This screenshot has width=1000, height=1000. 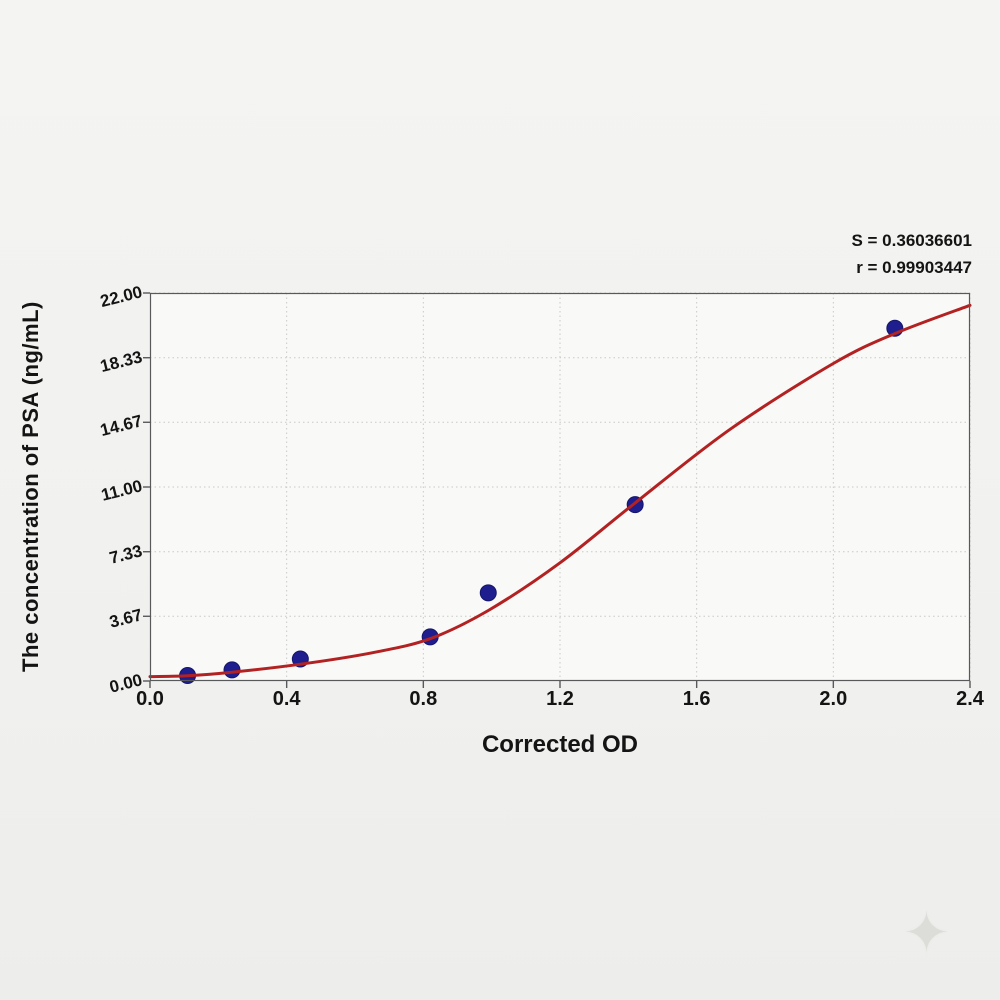 What do you see at coordinates (833, 699) in the screenshot?
I see `x-tick-label: 2.0` at bounding box center [833, 699].